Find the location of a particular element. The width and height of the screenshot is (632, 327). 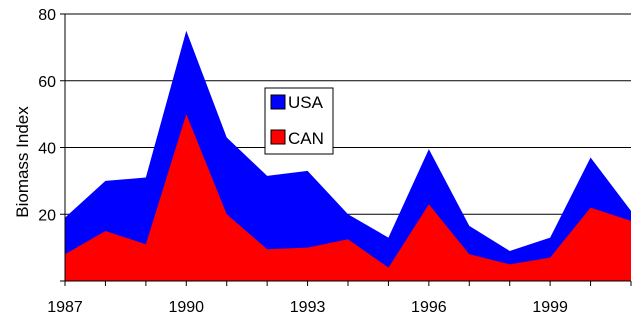

x-tick-label-1990: 1990 is located at coordinates (186, 307).